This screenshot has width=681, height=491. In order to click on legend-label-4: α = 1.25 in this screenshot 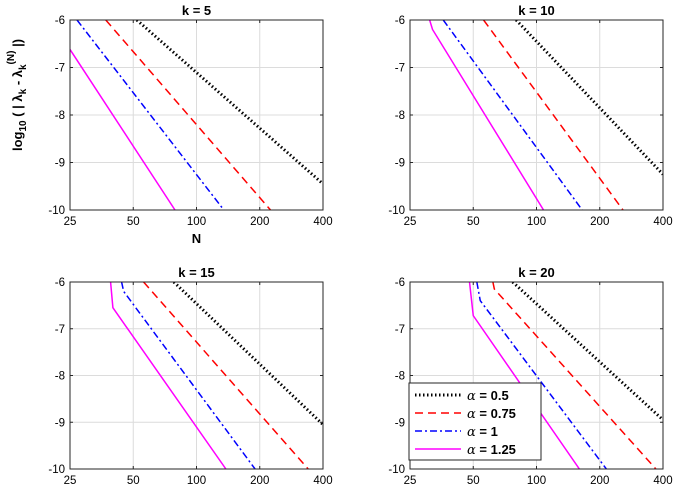, I will do `click(491, 450)`.